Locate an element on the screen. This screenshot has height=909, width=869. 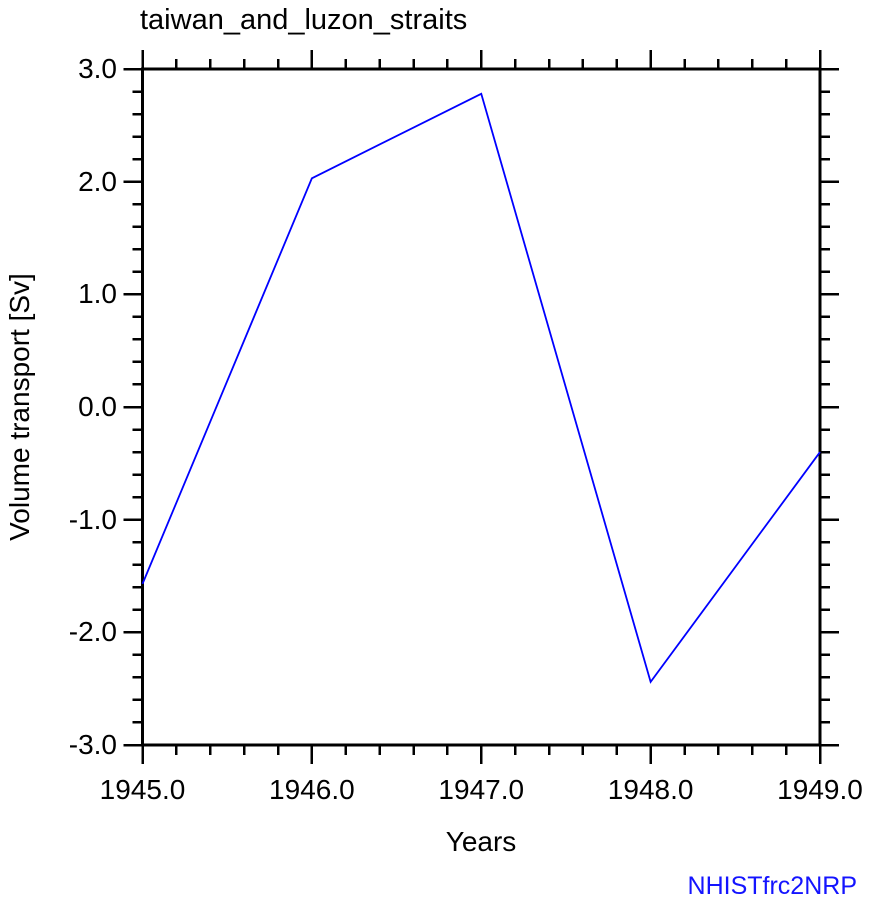
y-tick-label: -3.0 is located at coordinates (92, 744).